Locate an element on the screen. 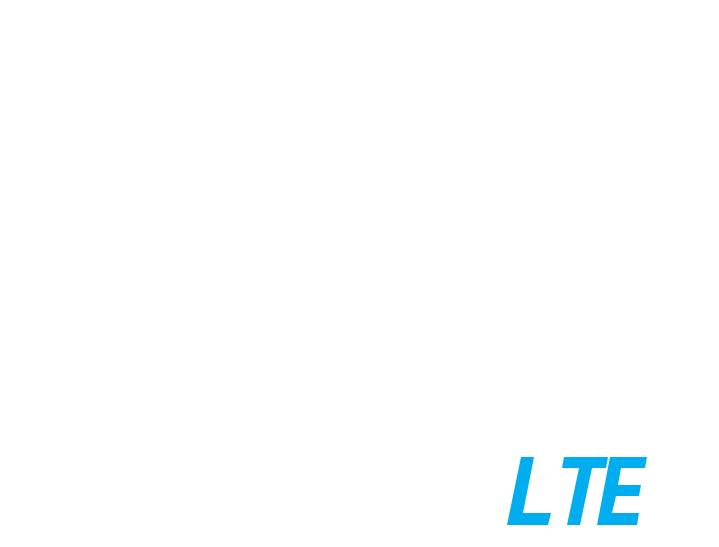 The height and width of the screenshot is (547, 719). lte-letter-t-icon is located at coordinates (585, 491).